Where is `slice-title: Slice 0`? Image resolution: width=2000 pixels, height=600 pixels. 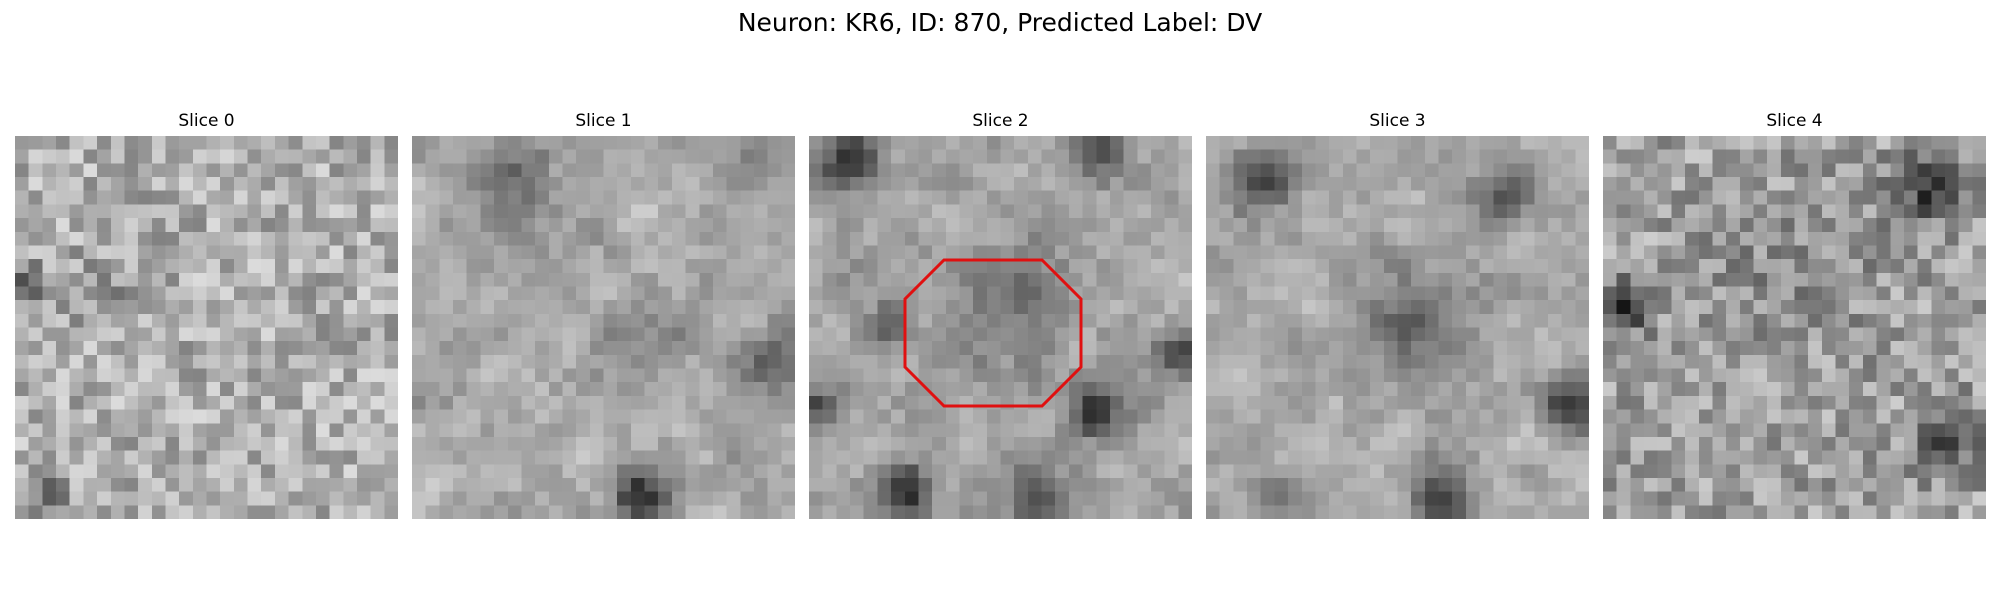 slice-title: Slice 0 is located at coordinates (206, 121).